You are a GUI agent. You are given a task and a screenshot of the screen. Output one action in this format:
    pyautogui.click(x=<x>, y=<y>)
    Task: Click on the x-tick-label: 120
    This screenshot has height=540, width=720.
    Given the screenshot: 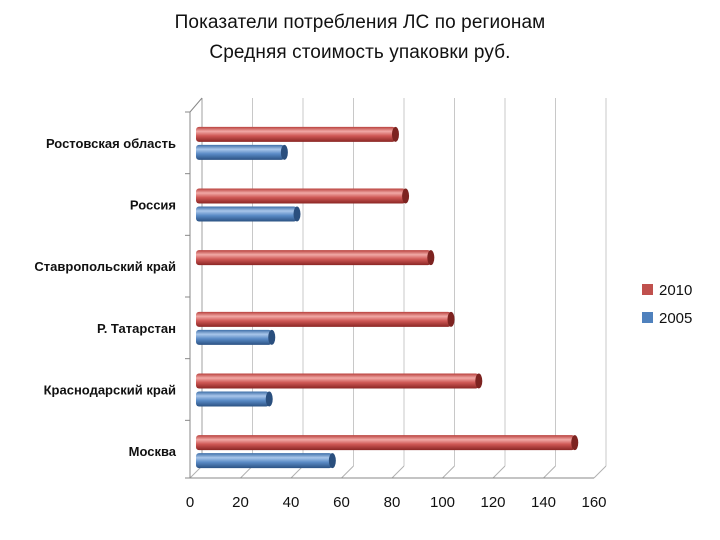 What is the action you would take?
    pyautogui.click(x=492, y=502)
    